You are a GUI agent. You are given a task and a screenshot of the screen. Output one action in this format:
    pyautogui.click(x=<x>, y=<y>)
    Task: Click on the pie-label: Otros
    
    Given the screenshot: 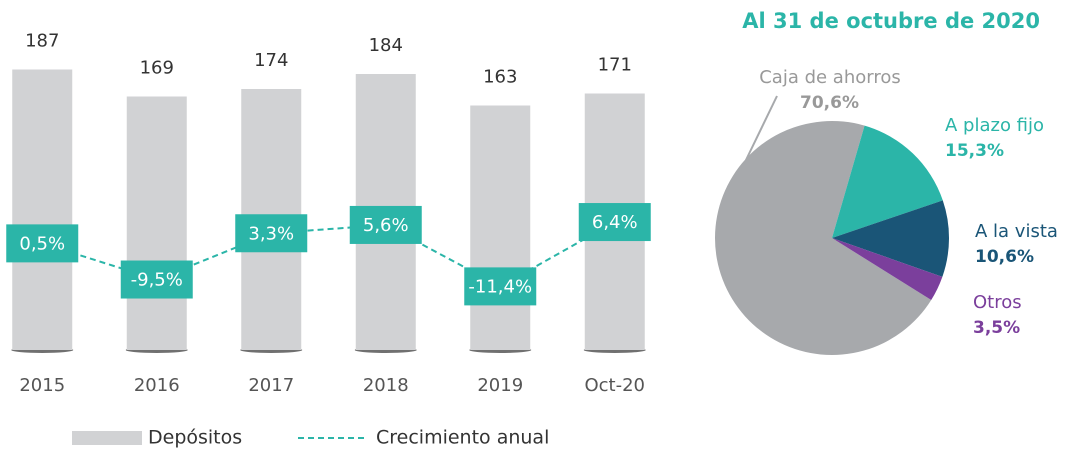 What is the action you would take?
    pyautogui.click(x=997, y=302)
    